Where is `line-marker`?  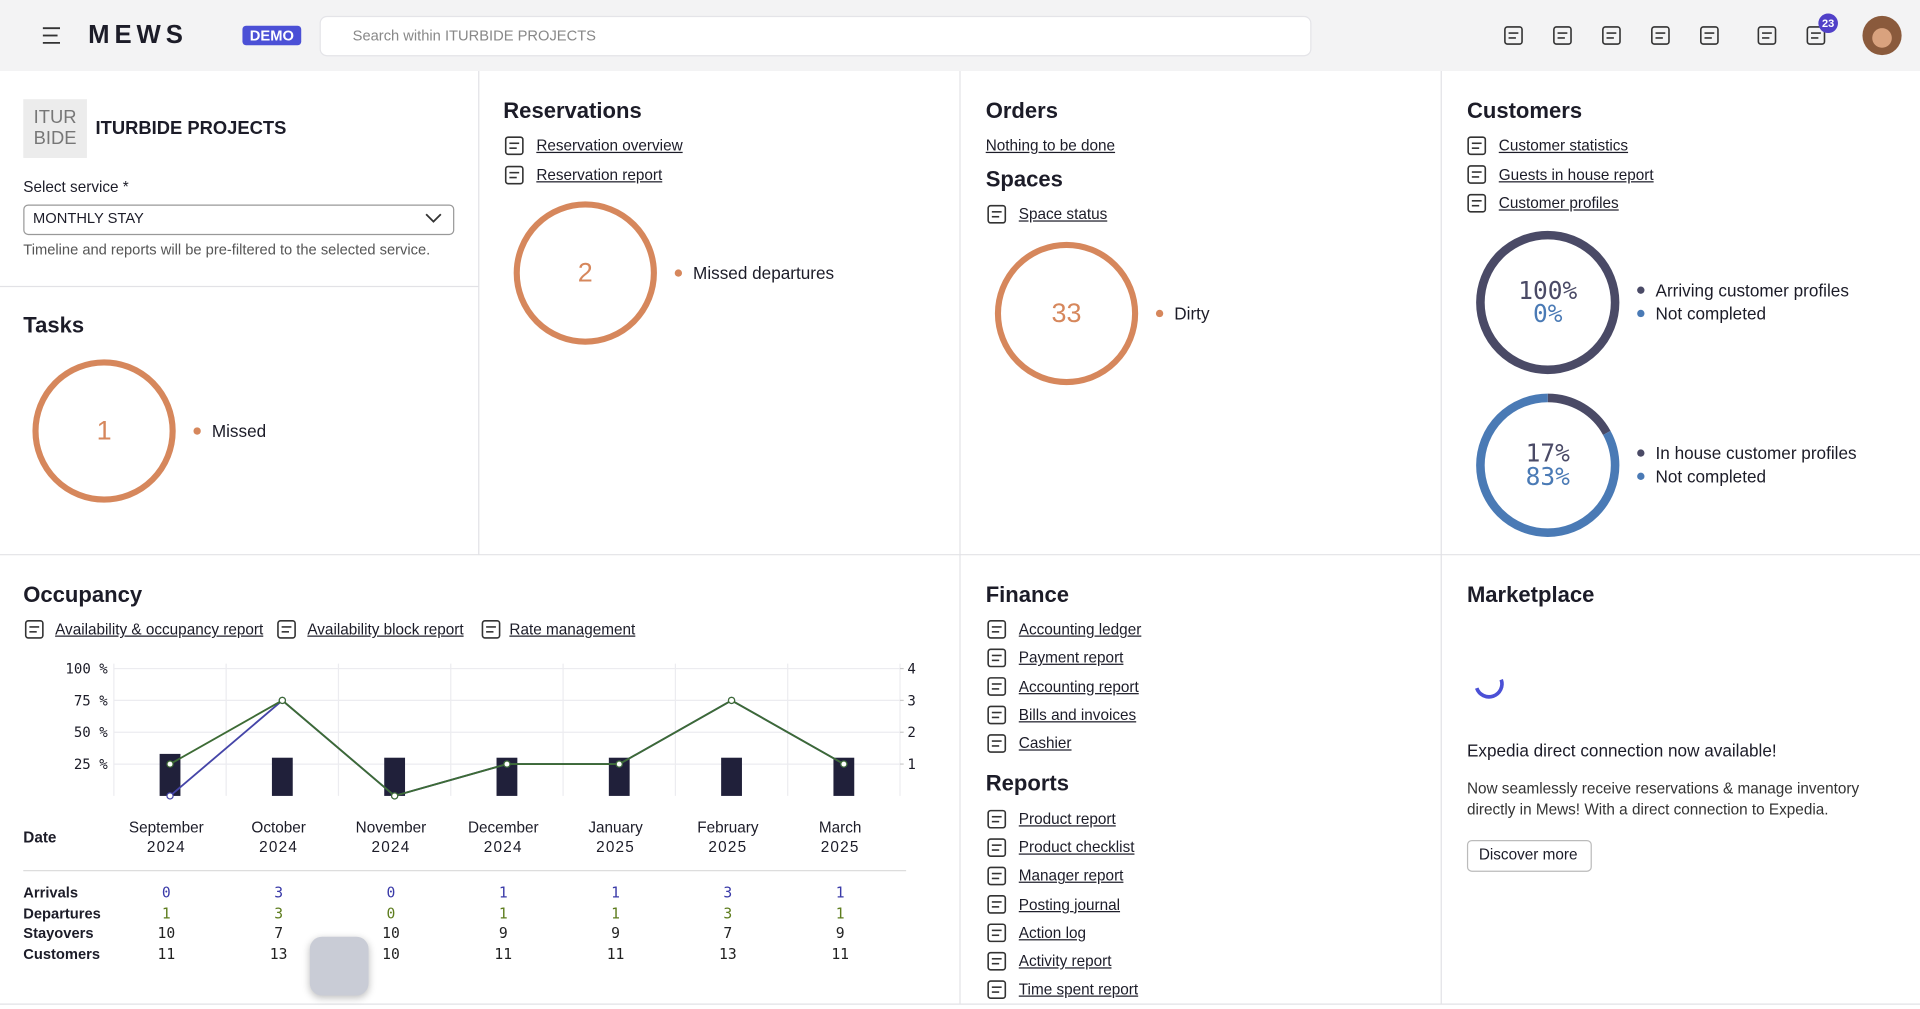
line-marker is located at coordinates (170, 796).